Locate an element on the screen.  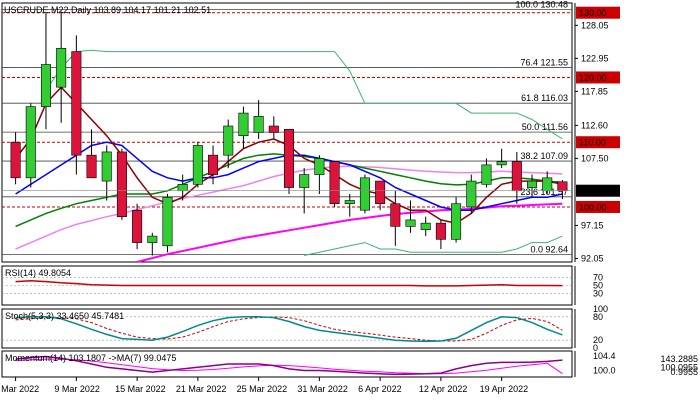
rsi-tick-label: 30 is located at coordinates (598, 293).